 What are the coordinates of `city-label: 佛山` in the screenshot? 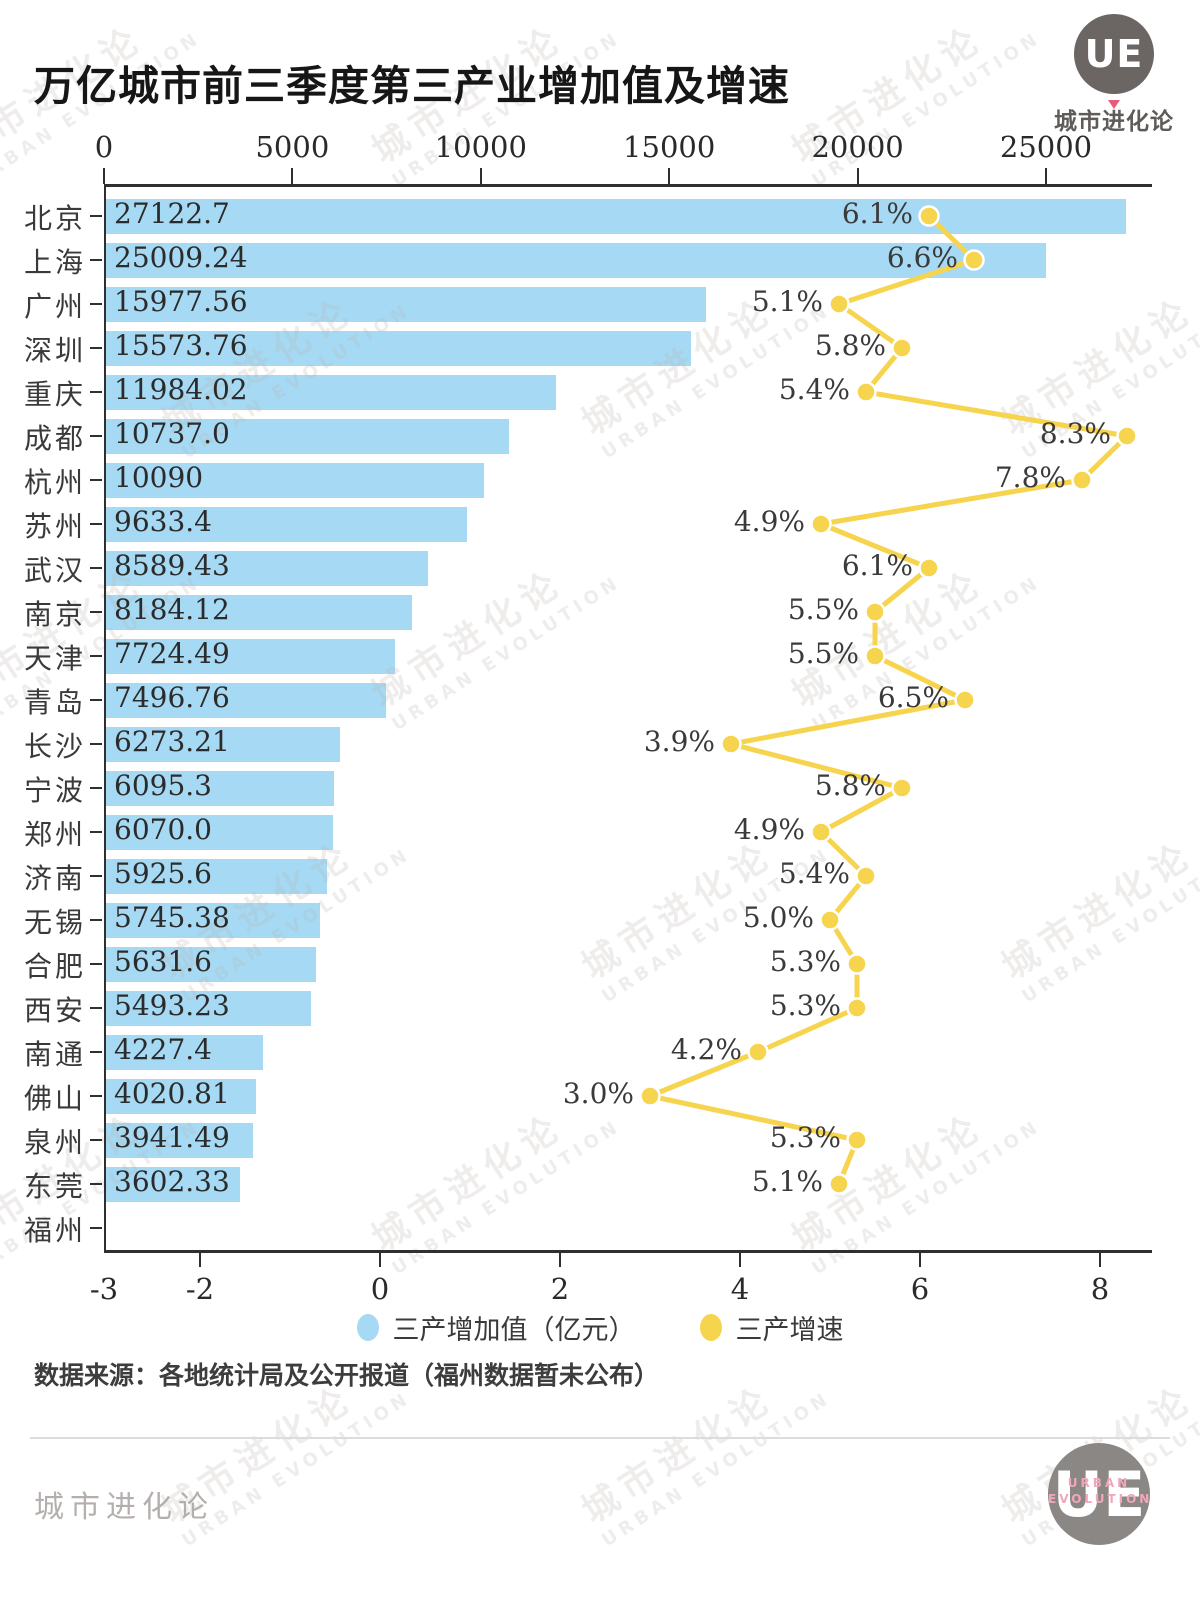 It's located at (54, 1098).